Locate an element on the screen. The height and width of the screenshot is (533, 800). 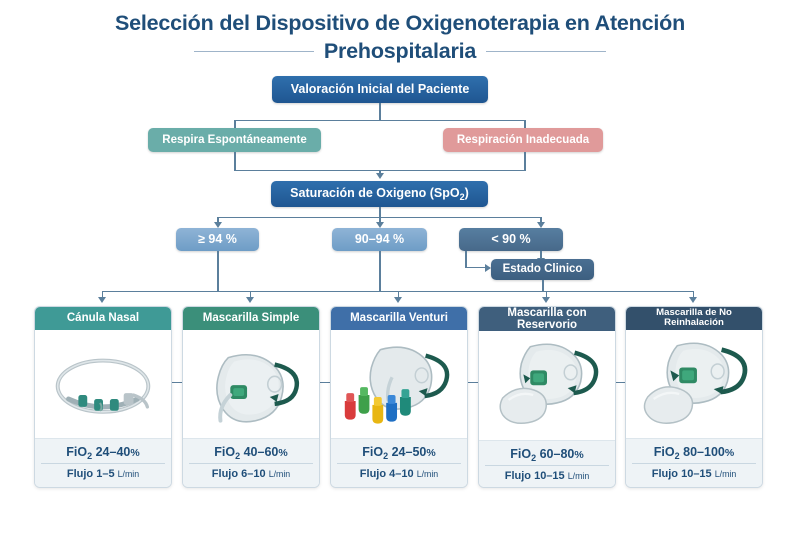
device-card-header-1: Cánula Nasal is located at coordinates (103, 318).